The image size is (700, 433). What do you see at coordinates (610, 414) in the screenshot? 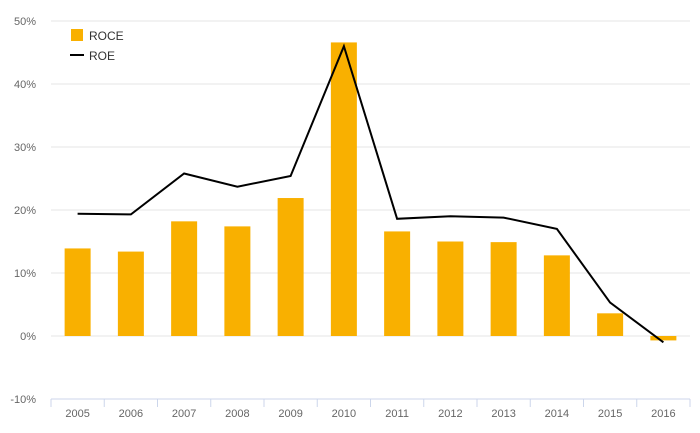
I see `x-tick-label: 2015` at bounding box center [610, 414].